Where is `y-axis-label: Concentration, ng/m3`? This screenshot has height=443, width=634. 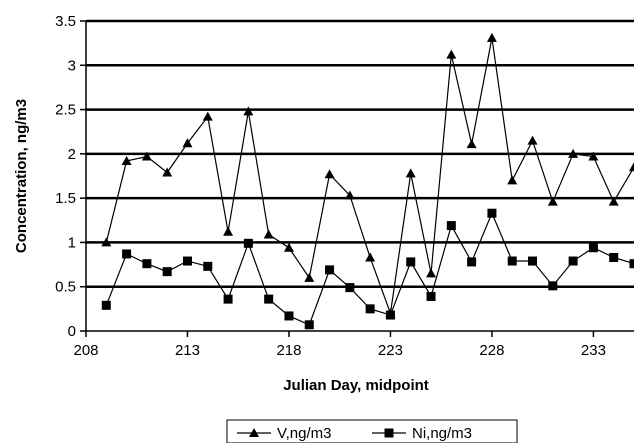
y-axis-label: Concentration, ng/m3 is located at coordinates (21, 176).